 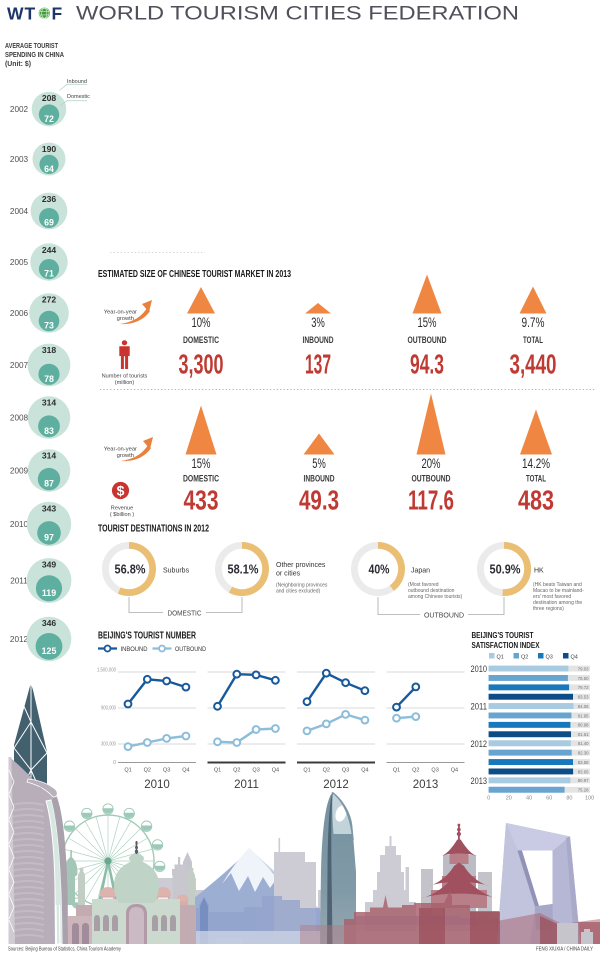 I want to click on svg-text: 346, so click(x=49, y=623).